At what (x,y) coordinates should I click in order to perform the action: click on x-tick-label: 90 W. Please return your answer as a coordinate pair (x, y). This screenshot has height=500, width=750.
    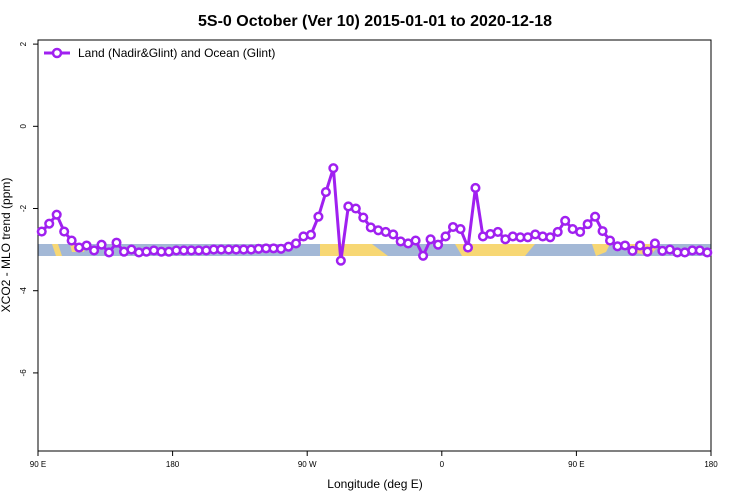
    Looking at the image, I should click on (307, 464).